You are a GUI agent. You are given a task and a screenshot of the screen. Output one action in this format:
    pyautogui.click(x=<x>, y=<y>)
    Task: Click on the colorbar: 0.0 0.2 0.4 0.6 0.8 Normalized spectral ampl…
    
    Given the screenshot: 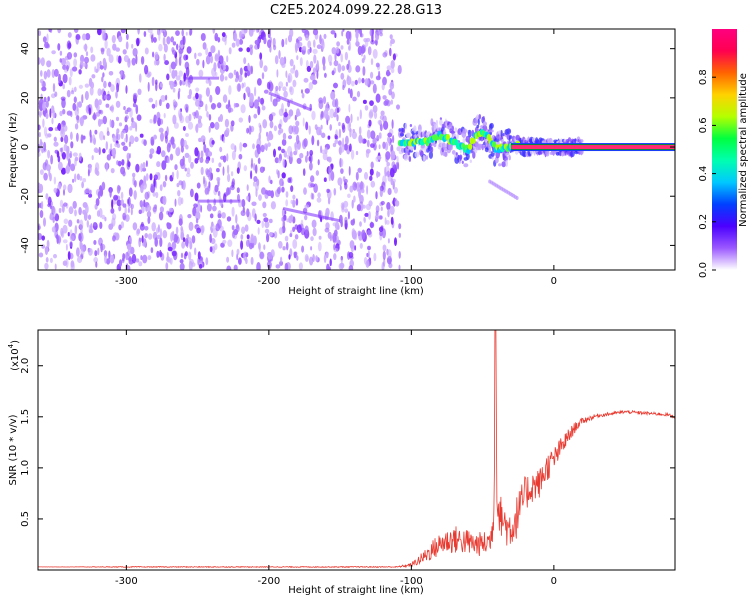 What is the action you would take?
    pyautogui.click(x=723, y=153)
    